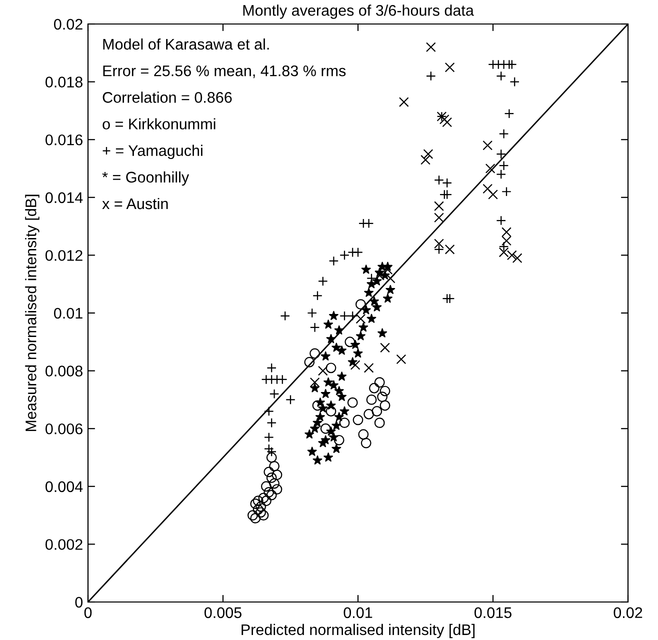 The height and width of the screenshot is (640, 658). What do you see at coordinates (159, 124) in the screenshot?
I see `annotation: o = Kirkkonummi` at bounding box center [159, 124].